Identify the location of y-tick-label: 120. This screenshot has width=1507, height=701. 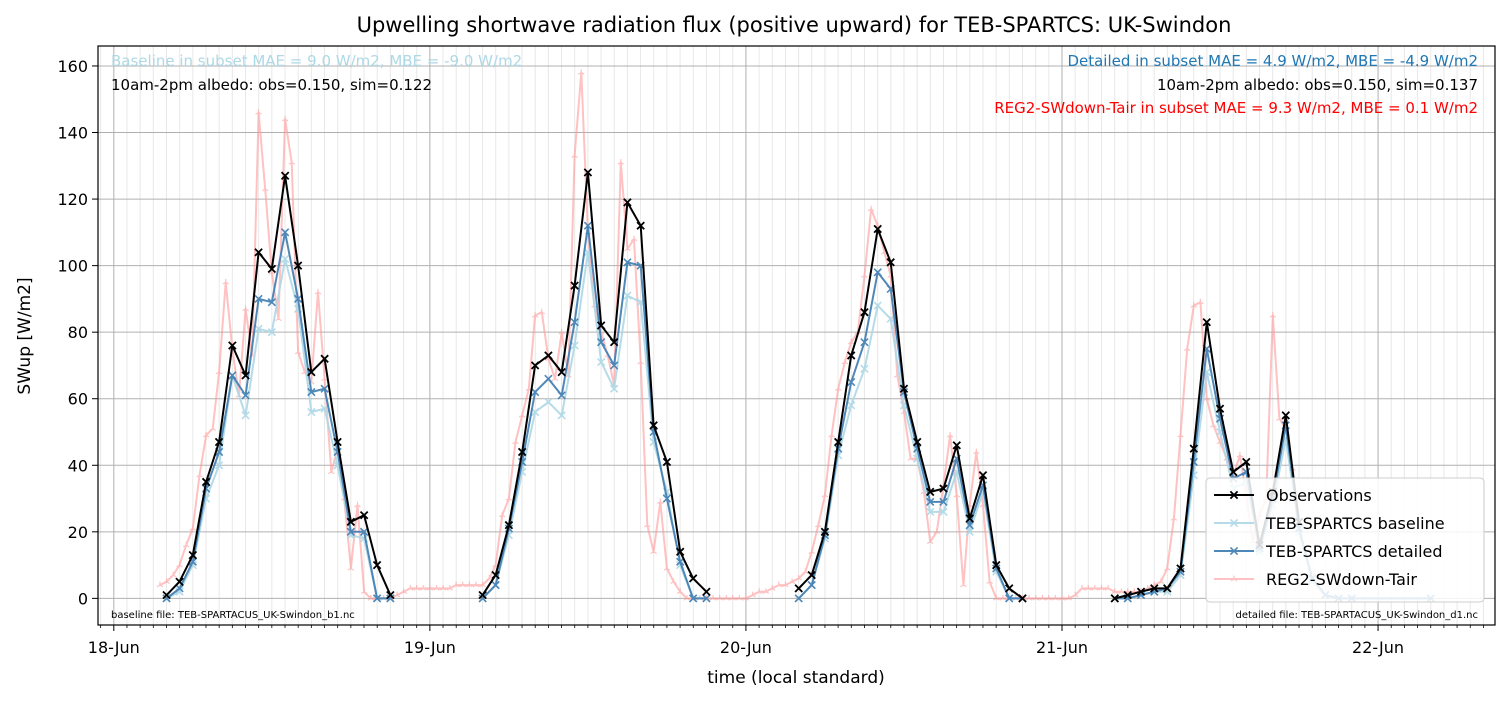
(72, 199).